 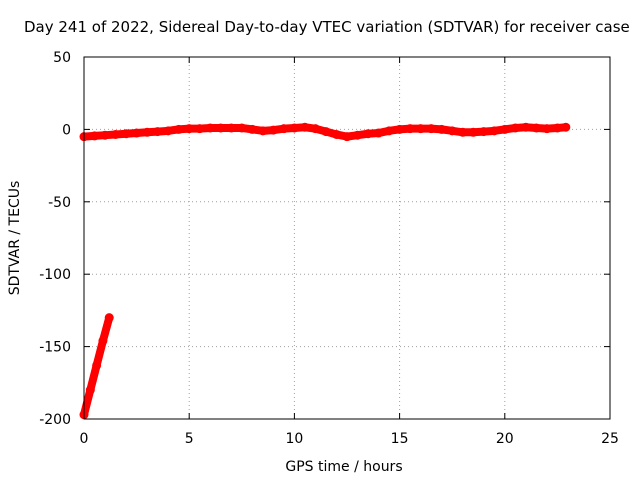 I want to click on y-tick-label: 0, so click(x=66, y=130).